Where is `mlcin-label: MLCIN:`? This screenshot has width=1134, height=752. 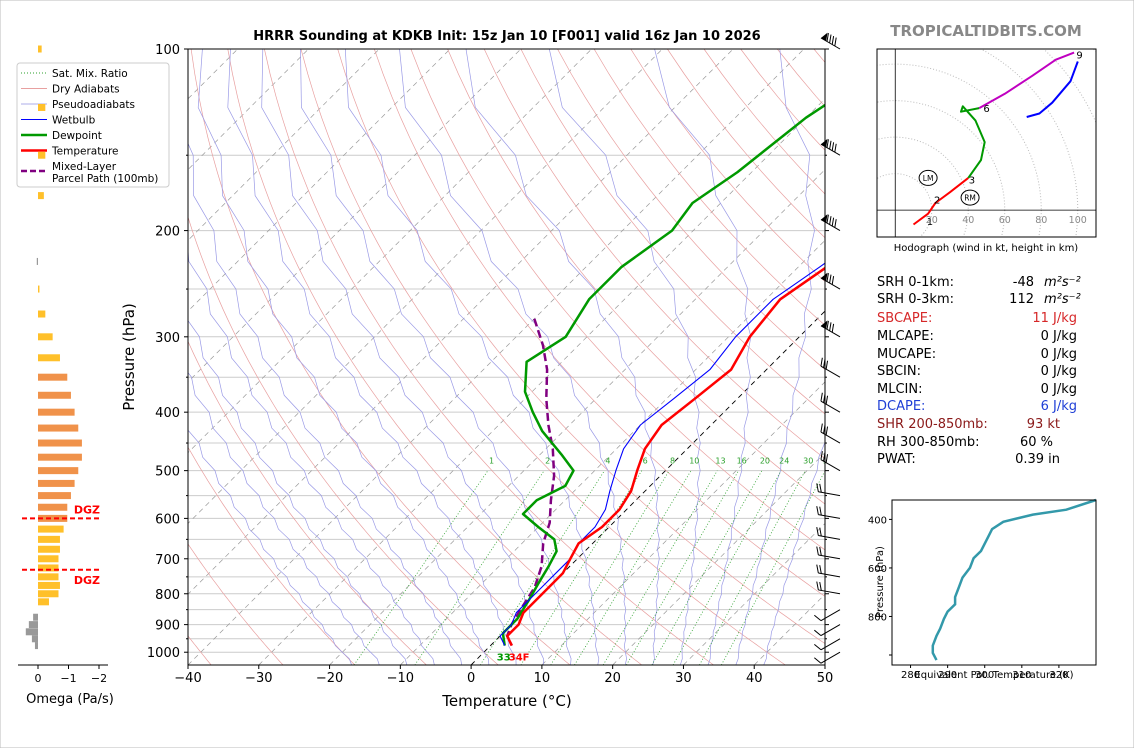
mlcin-label: MLCIN: is located at coordinates (899, 389).